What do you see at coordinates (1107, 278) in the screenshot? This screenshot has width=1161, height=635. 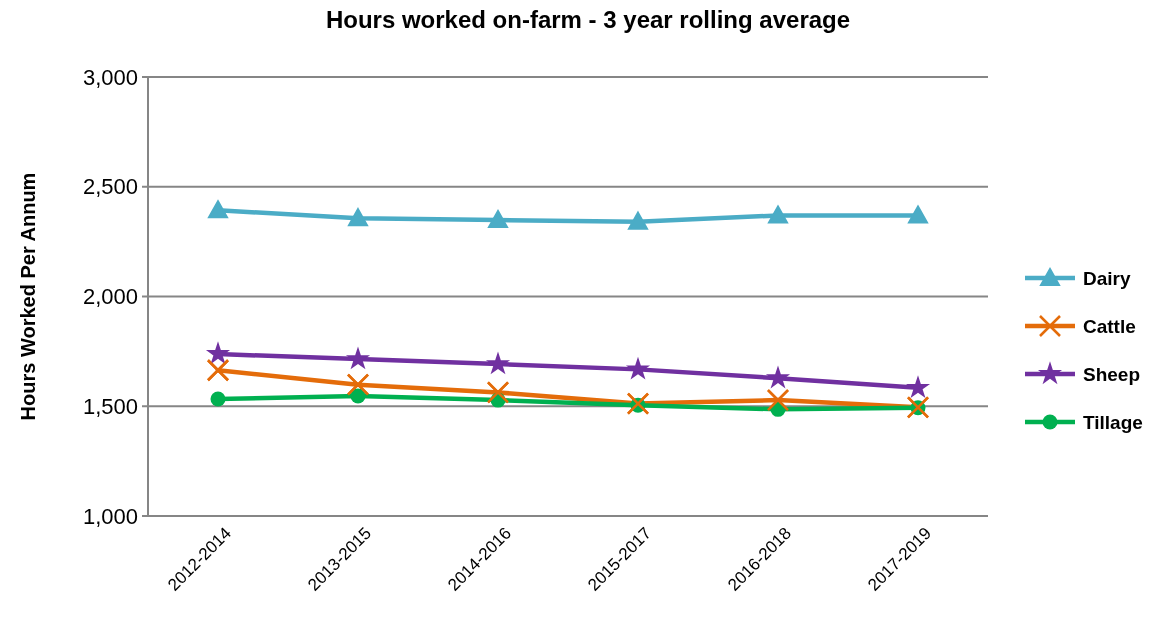 I see `legend-label: Dairy` at bounding box center [1107, 278].